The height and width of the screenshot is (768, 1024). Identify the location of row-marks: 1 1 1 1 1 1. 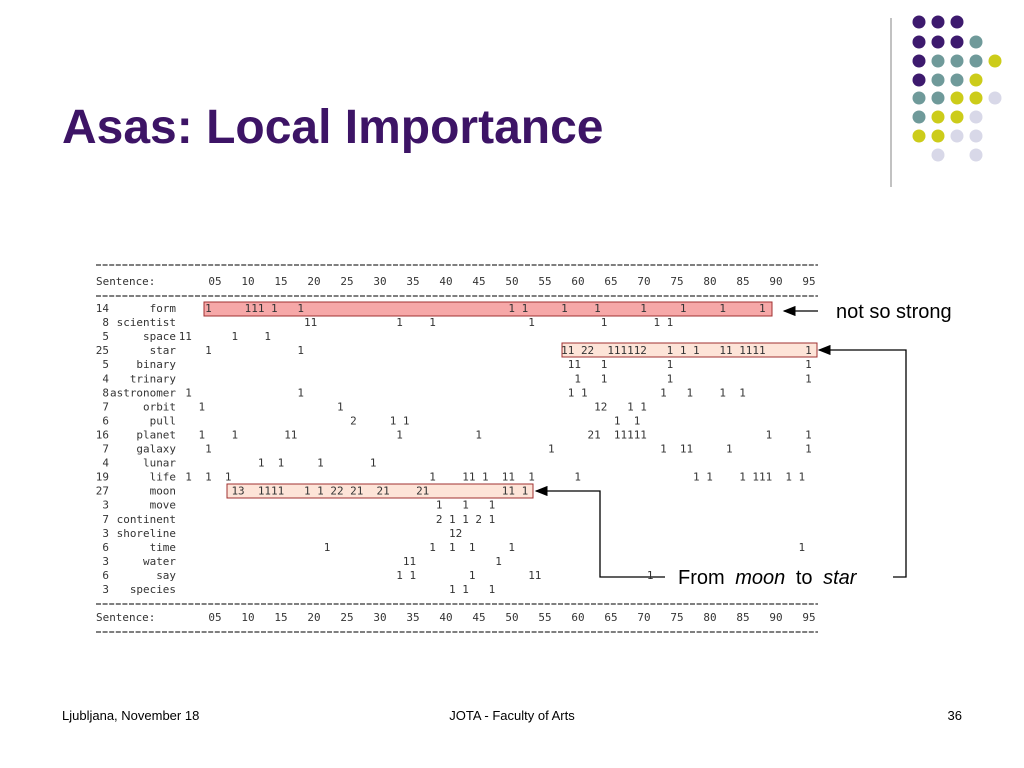
(492, 547).